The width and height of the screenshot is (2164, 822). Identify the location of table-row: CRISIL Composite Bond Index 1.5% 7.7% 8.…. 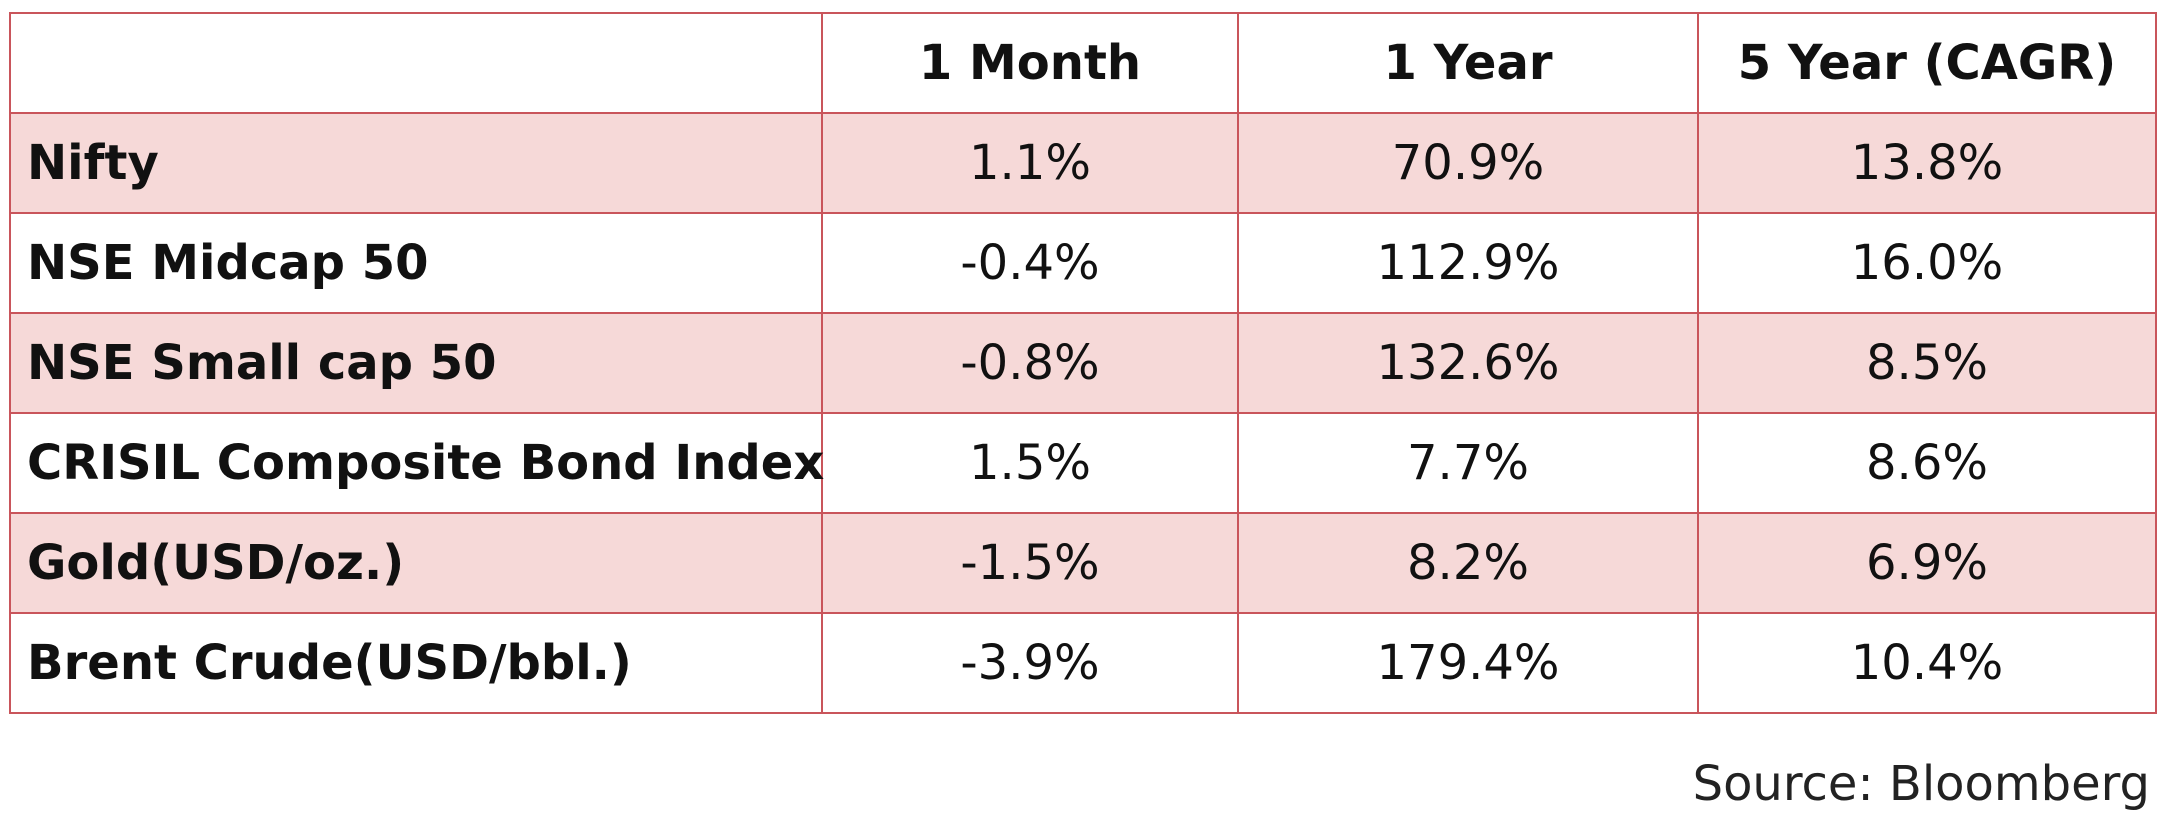
(1083, 463).